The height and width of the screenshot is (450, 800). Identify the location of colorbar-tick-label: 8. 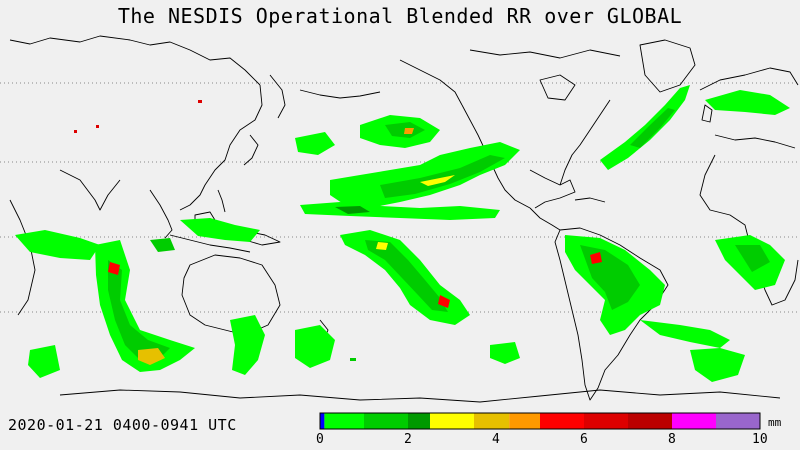
(672, 439).